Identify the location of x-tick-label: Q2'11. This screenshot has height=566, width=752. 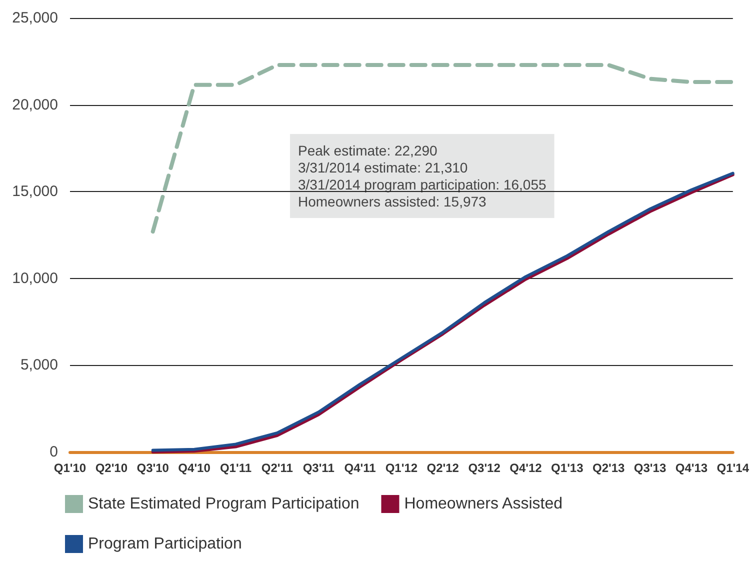
(277, 468).